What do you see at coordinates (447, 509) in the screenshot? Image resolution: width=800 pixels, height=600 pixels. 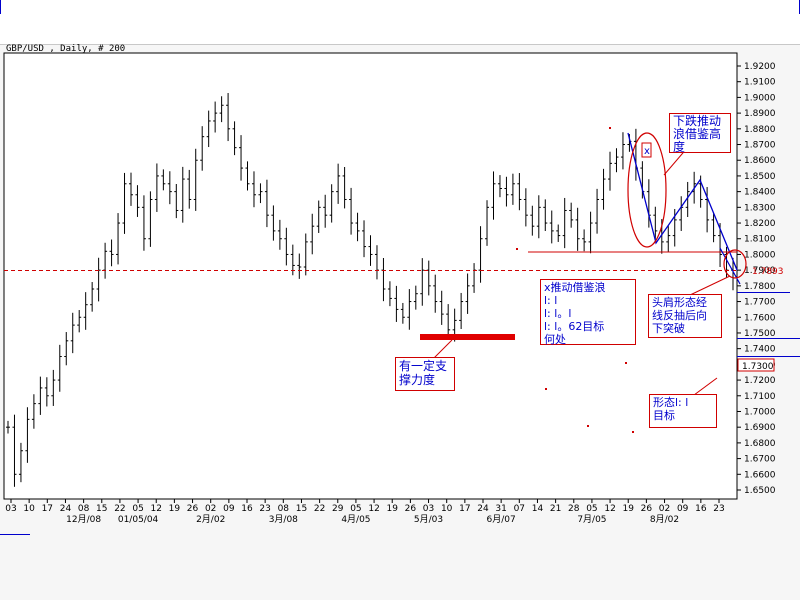 I see `x-tick-label: 10` at bounding box center [447, 509].